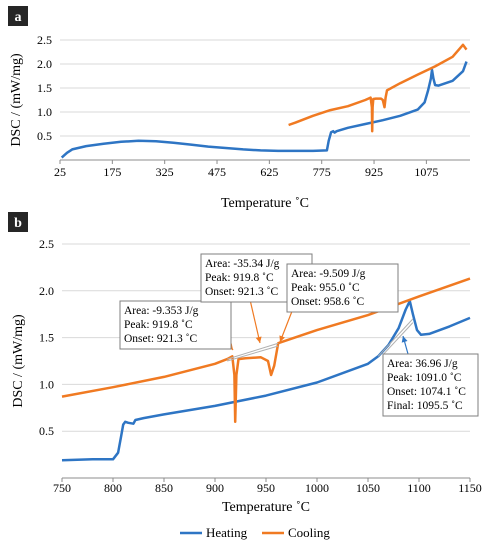 This screenshot has width=483, height=550. Describe the element at coordinates (113, 488) in the screenshot. I see `x-tick-label: 800` at that location.